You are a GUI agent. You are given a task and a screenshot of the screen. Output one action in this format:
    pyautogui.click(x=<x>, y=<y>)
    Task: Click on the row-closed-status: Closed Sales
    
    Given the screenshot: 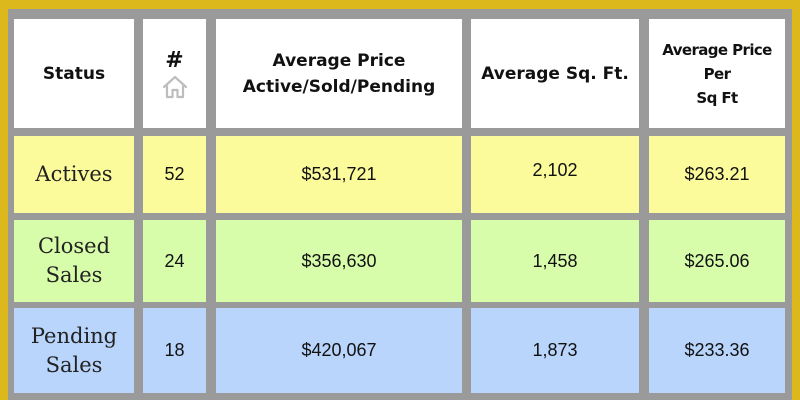 What is the action you would take?
    pyautogui.click(x=74, y=261)
    